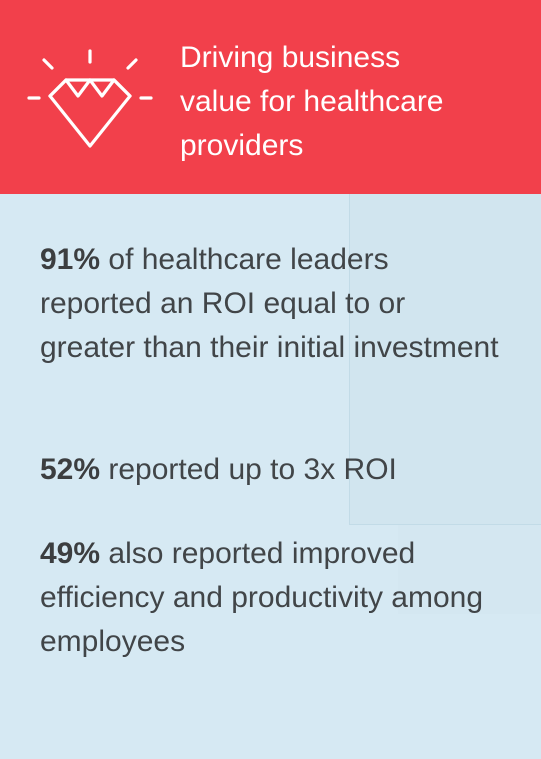 This screenshot has height=759, width=541. What do you see at coordinates (70, 259) in the screenshot?
I see `stat-percent: 91%` at bounding box center [70, 259].